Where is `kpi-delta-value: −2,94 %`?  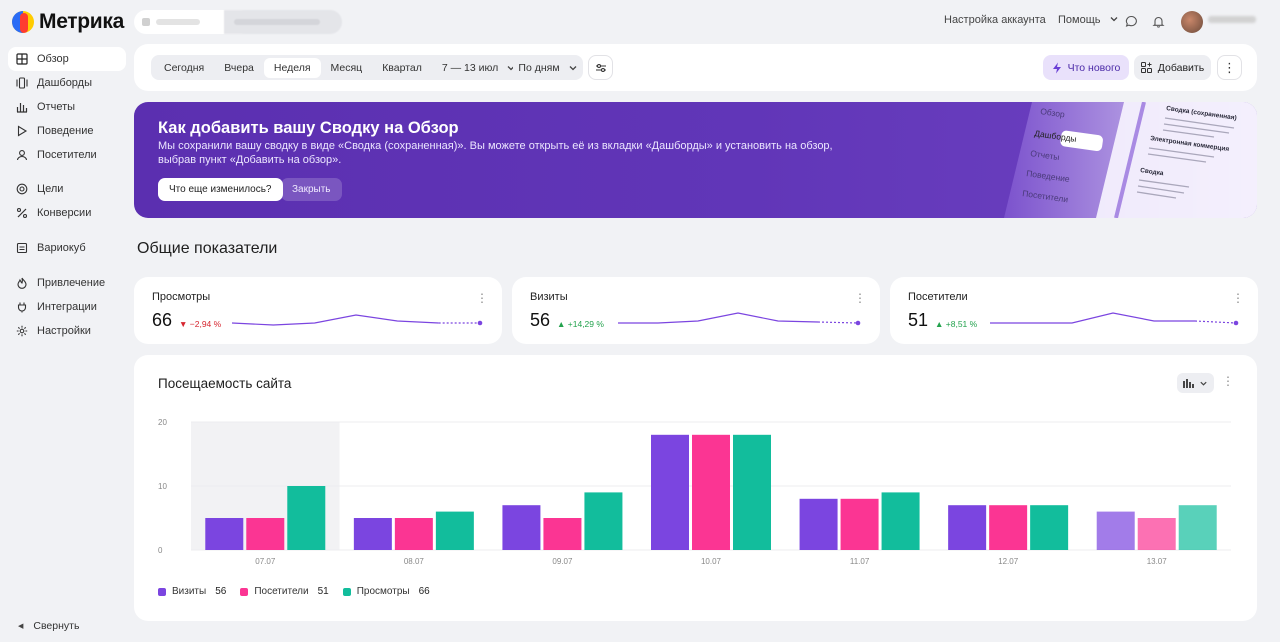 kpi-delta-value: −2,94 % is located at coordinates (205, 324).